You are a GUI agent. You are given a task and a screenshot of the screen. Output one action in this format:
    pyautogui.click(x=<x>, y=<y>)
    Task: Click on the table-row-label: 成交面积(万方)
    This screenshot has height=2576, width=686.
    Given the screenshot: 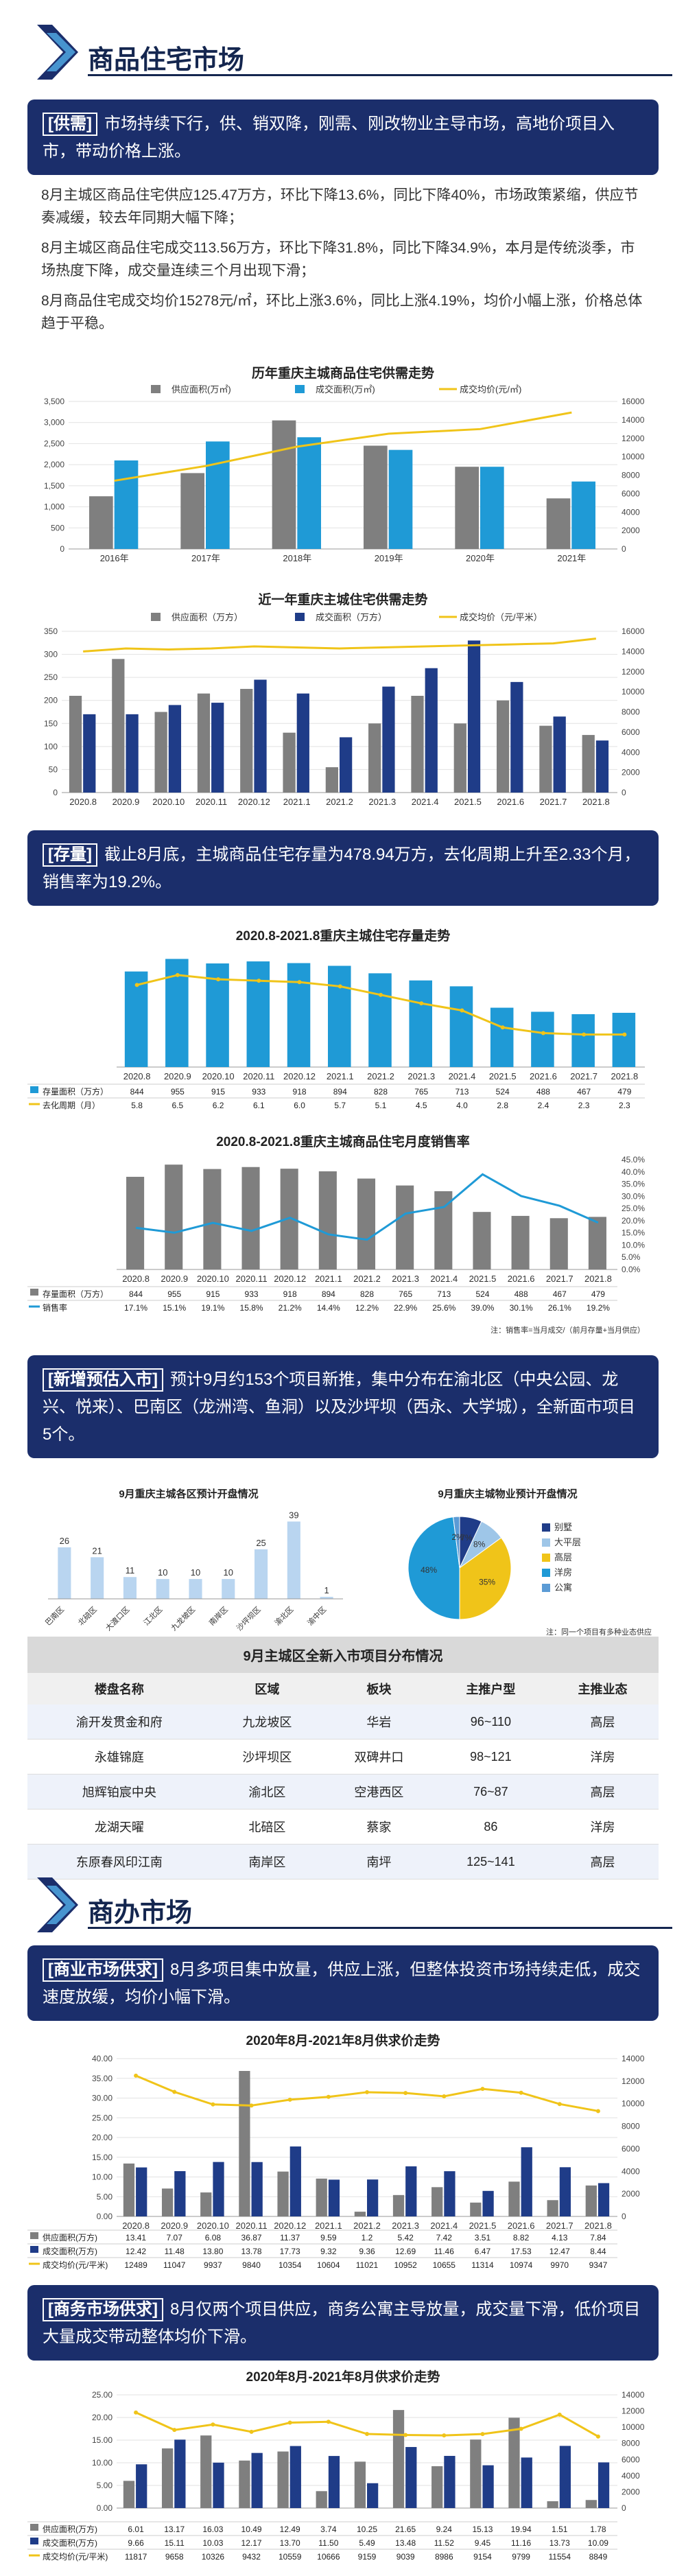 What is the action you would take?
    pyautogui.click(x=70, y=2251)
    